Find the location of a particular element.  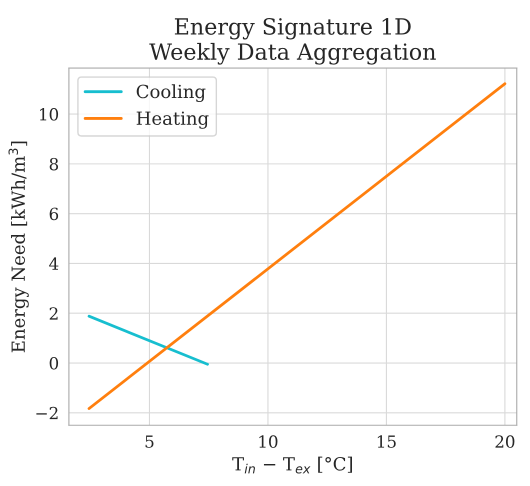

y-tick-label: 0 is located at coordinates (54, 363).